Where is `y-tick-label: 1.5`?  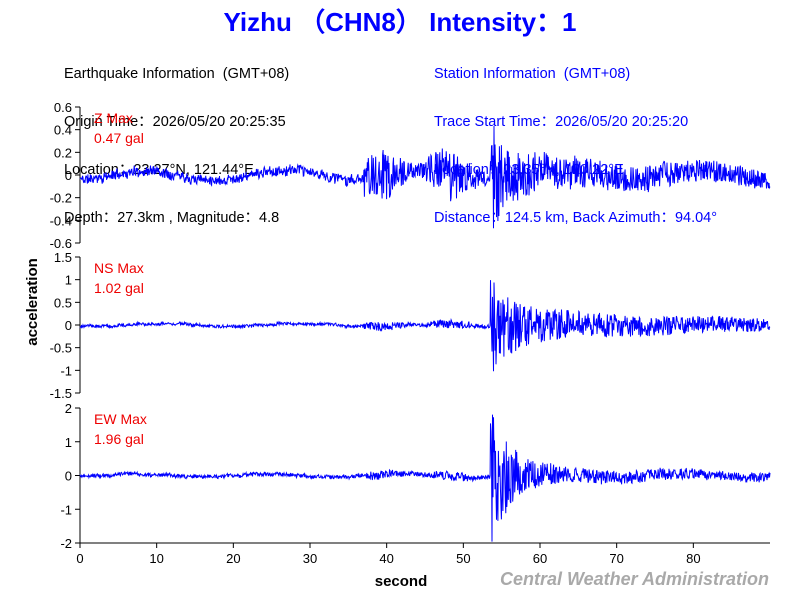
y-tick-label: 1.5 is located at coordinates (63, 257).